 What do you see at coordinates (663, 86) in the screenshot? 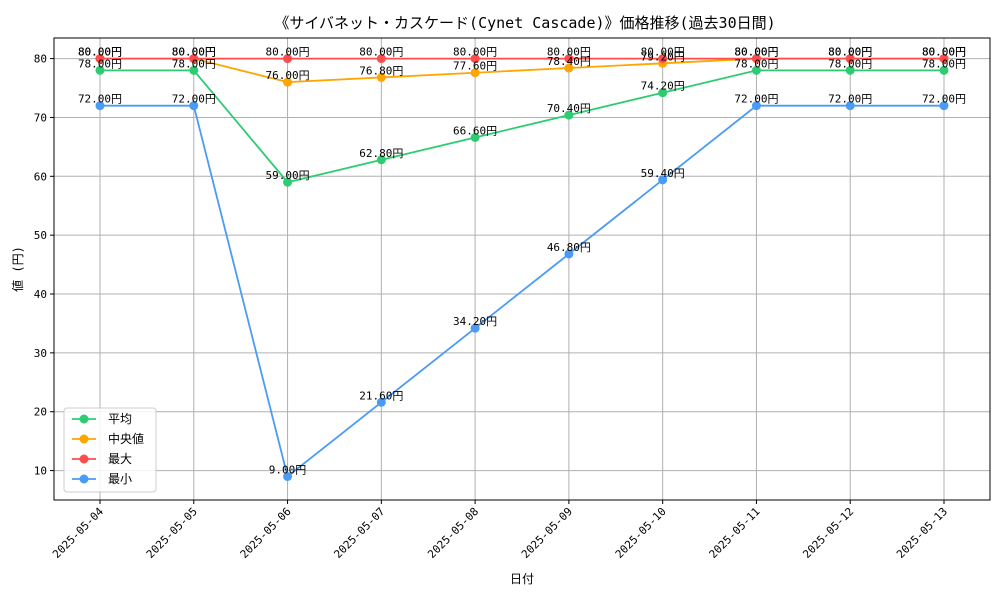
I see `data-label: 74.20円` at bounding box center [663, 86].